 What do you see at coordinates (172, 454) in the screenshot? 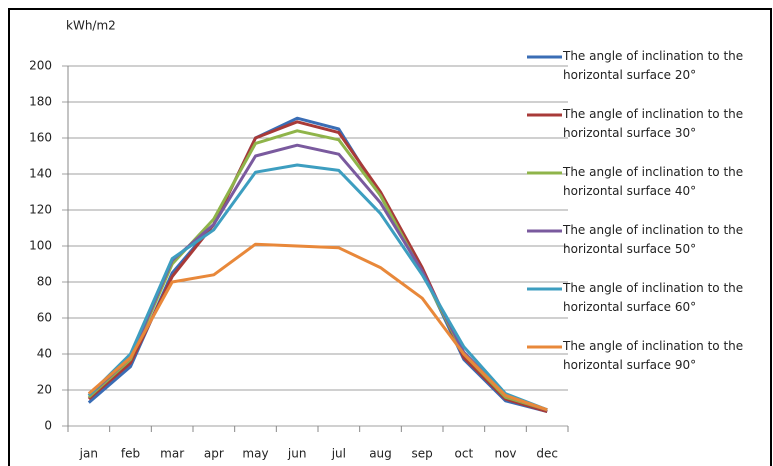
I see `x-tick-label: mar` at bounding box center [172, 454].